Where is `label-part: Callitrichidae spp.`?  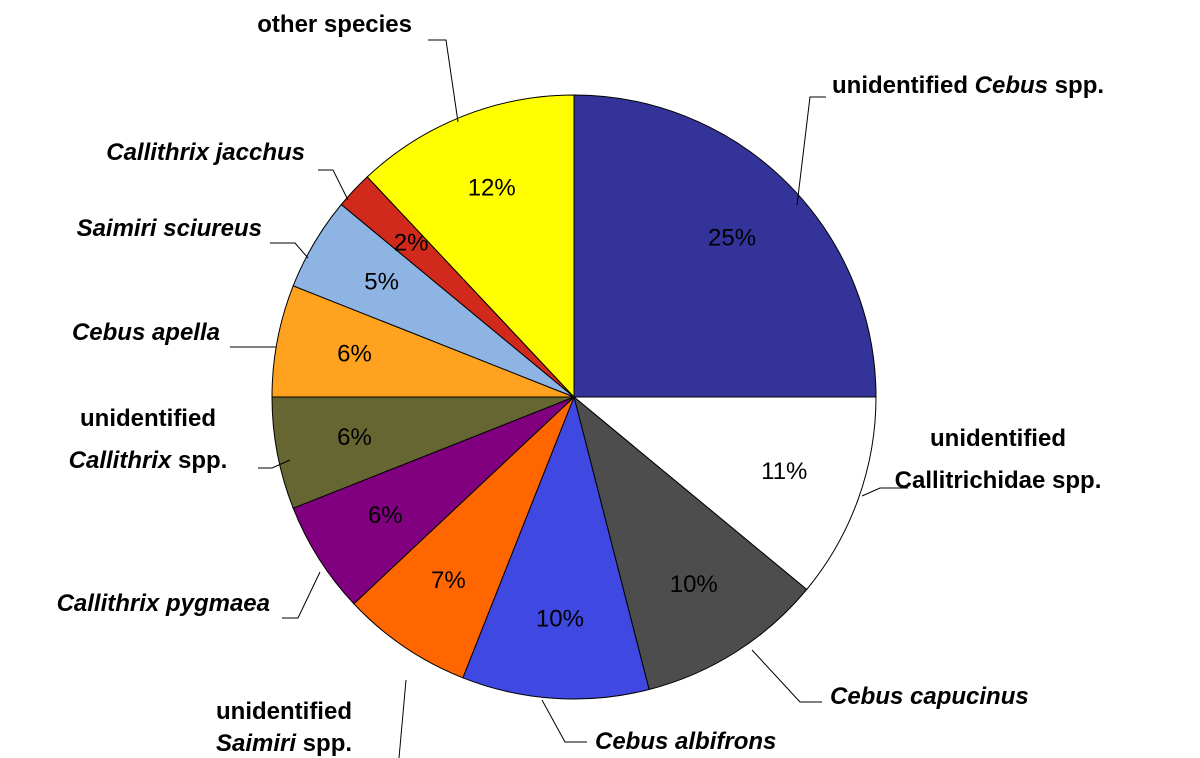 label-part: Callitrichidae spp. is located at coordinates (998, 480).